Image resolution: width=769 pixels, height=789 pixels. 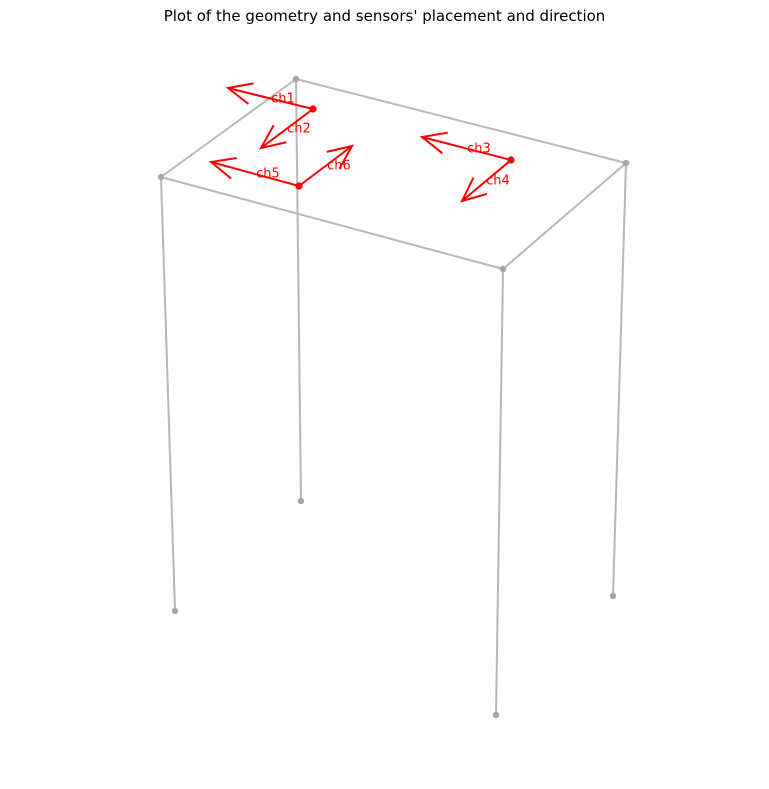 What do you see at coordinates (273, 137) in the screenshot?
I see `sensor-arrowhead-ch2` at bounding box center [273, 137].